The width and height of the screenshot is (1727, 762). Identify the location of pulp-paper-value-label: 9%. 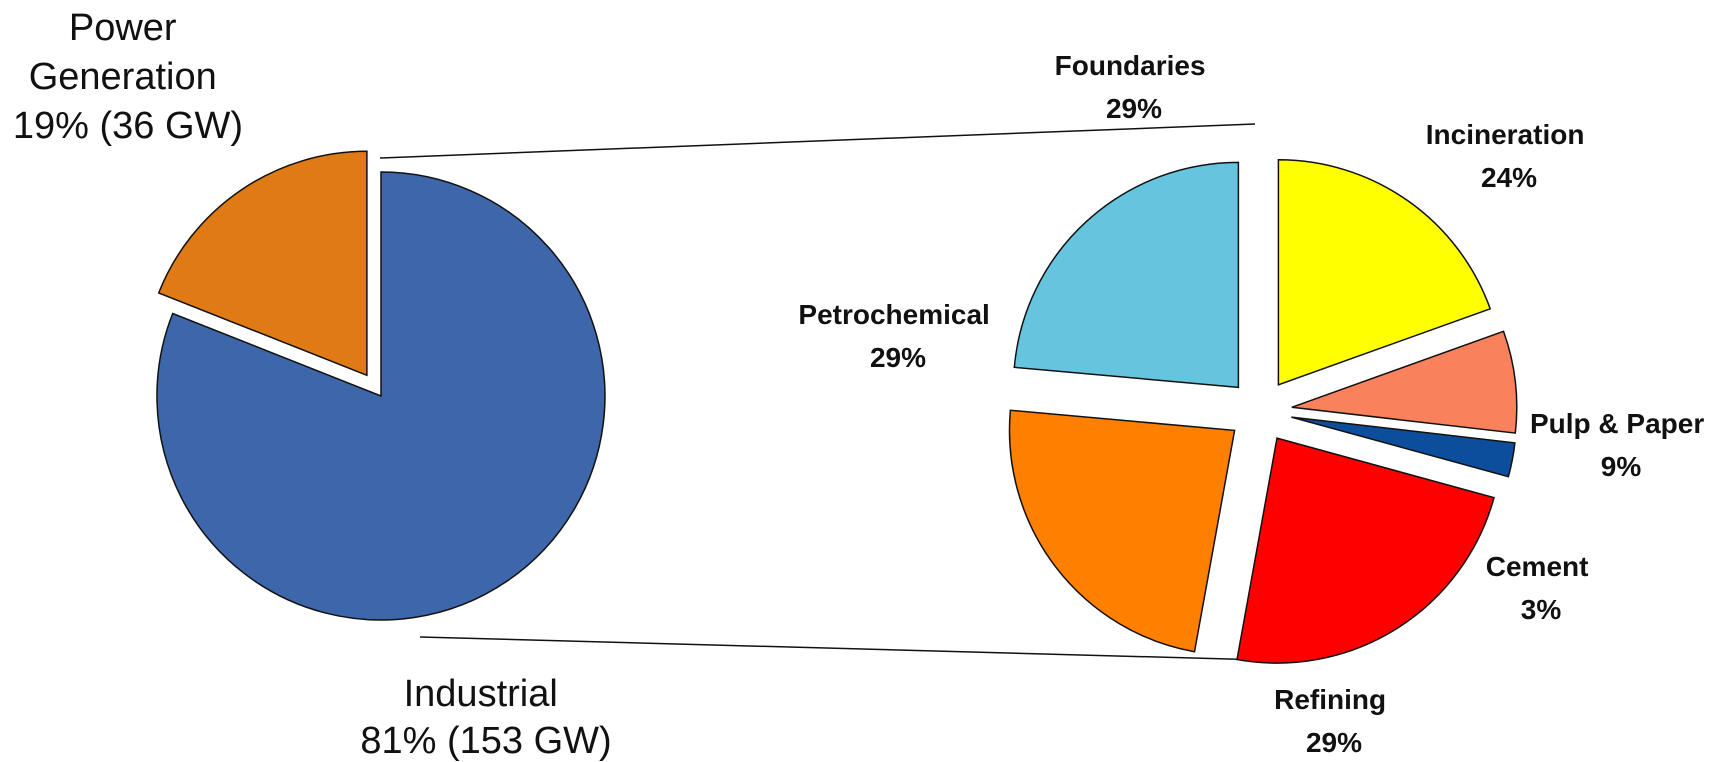
(1621, 466).